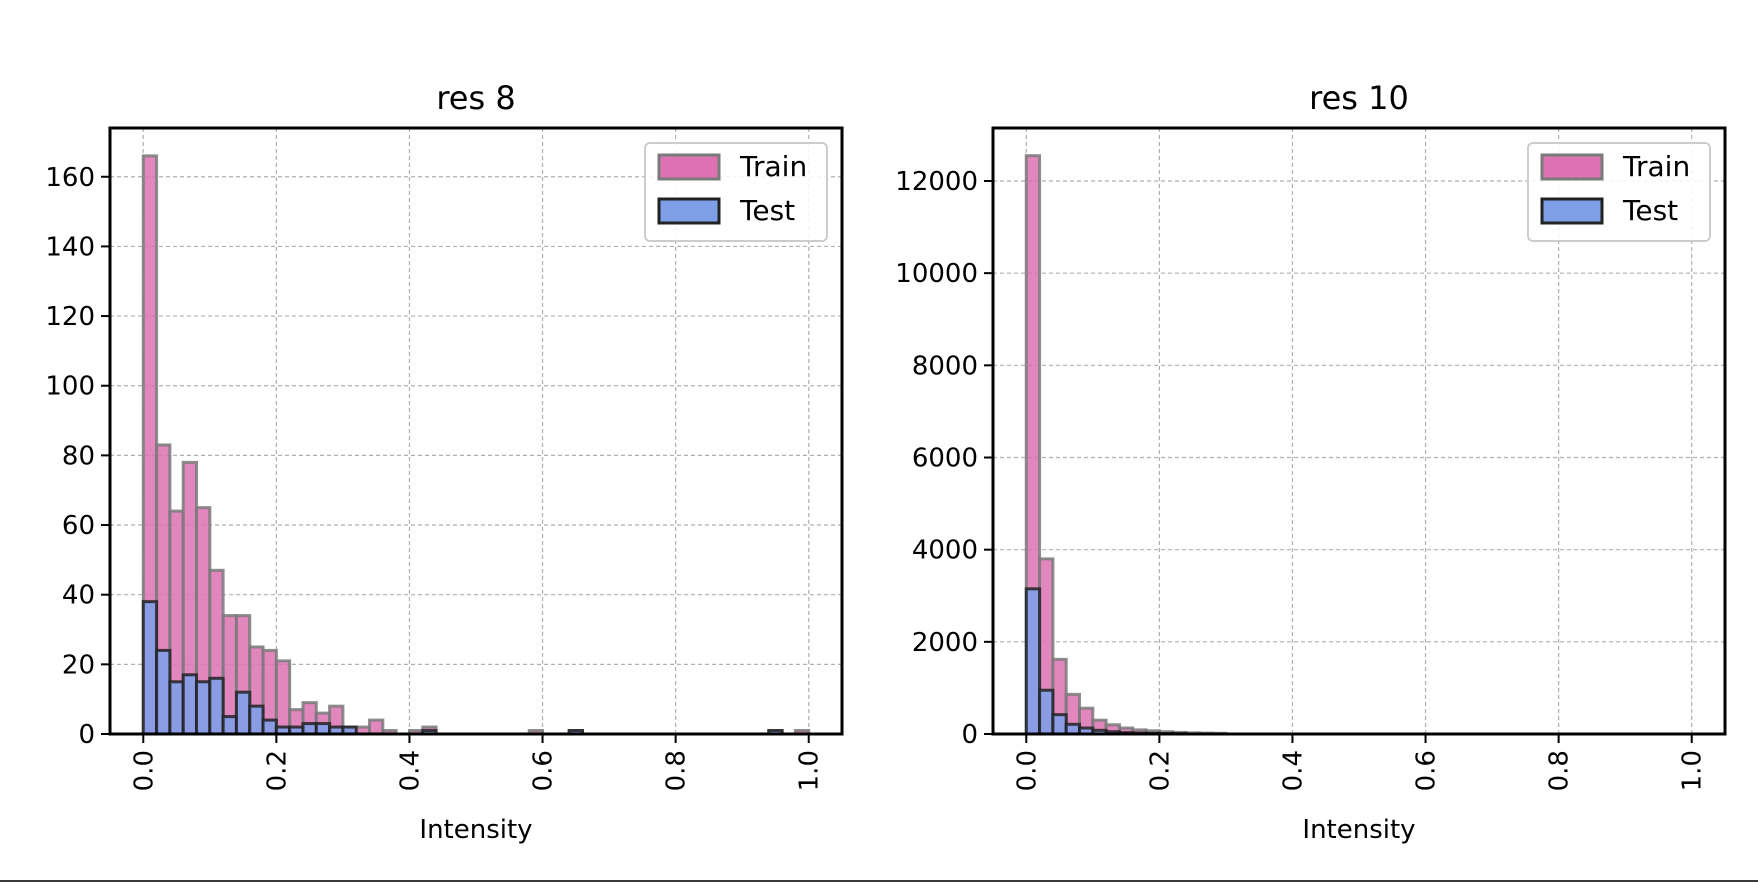 Image resolution: width=1758 pixels, height=882 pixels. What do you see at coordinates (945, 551) in the screenshot?
I see `y-tick-label: 4000` at bounding box center [945, 551].